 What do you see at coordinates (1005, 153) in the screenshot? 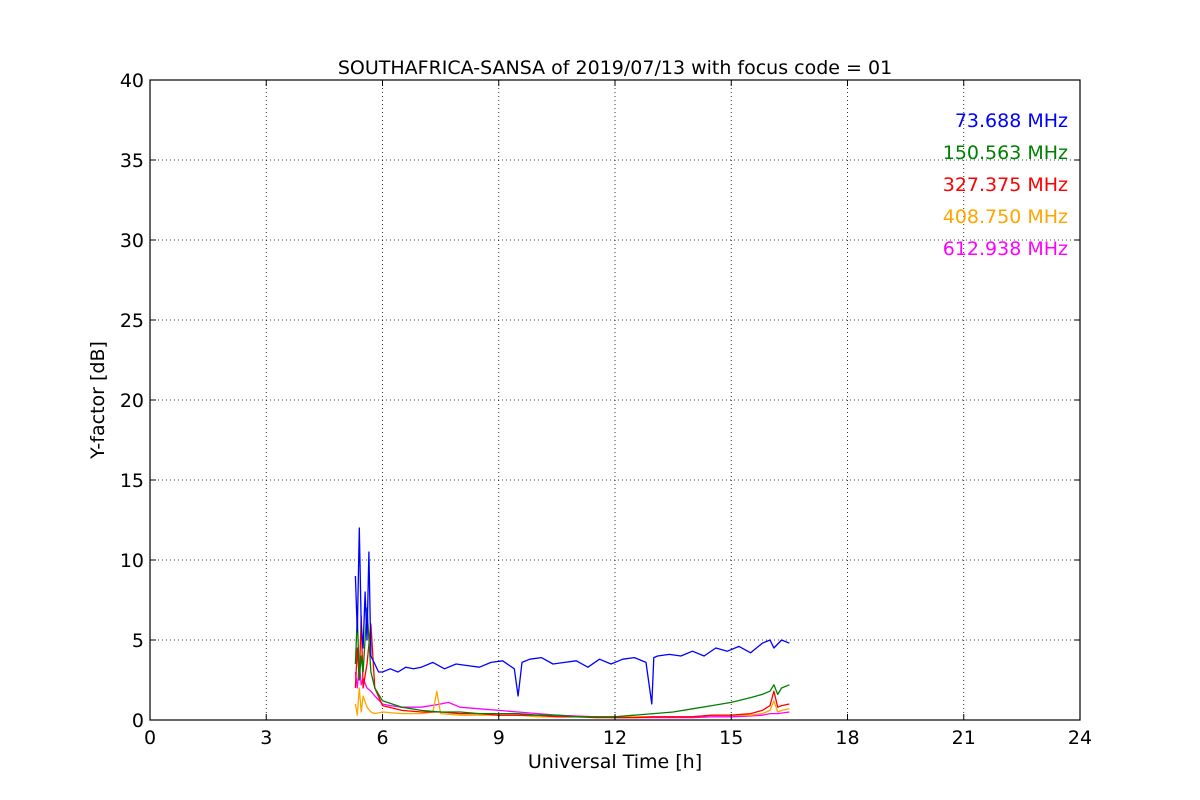
I see `legend-entry: 150.563 MHz` at bounding box center [1005, 153].